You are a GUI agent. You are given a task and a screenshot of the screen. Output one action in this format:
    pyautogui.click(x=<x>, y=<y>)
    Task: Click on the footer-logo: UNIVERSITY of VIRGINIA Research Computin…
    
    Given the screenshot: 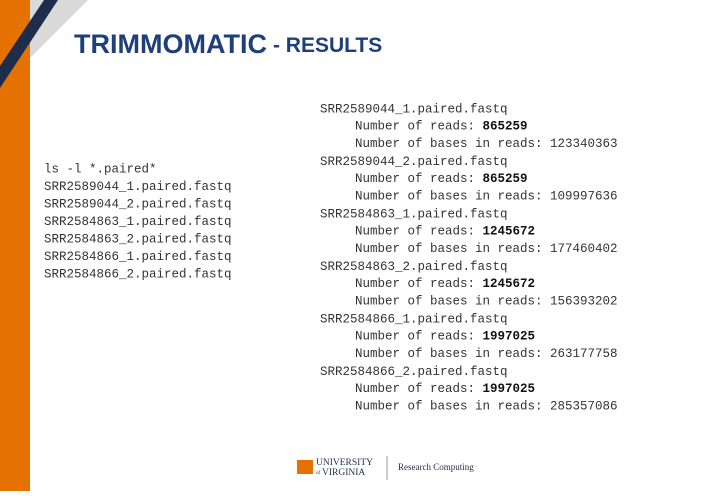 What is the action you would take?
    pyautogui.click(x=385, y=468)
    